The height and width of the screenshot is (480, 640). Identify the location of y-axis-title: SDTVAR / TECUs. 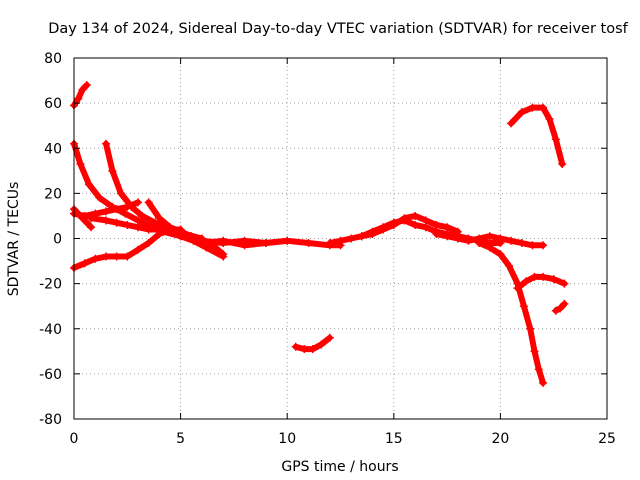
(14, 239).